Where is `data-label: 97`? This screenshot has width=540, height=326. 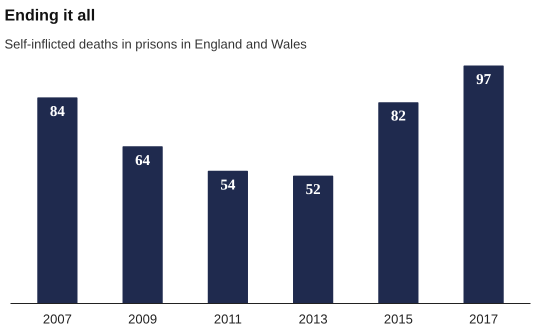 data-label: 97 is located at coordinates (484, 80).